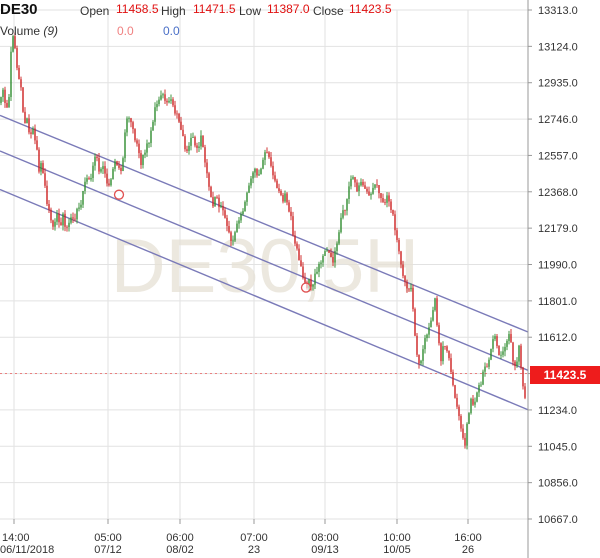 Image resolution: width=600 pixels, height=558 pixels. What do you see at coordinates (325, 538) in the screenshot?
I see `x-tick-time: 08:00` at bounding box center [325, 538].